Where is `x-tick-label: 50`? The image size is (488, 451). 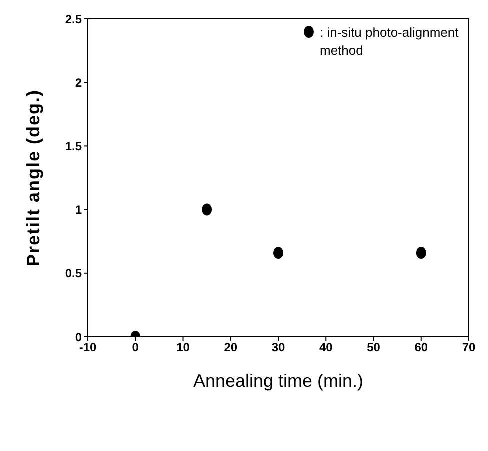 x-tick-label: 50 is located at coordinates (374, 347).